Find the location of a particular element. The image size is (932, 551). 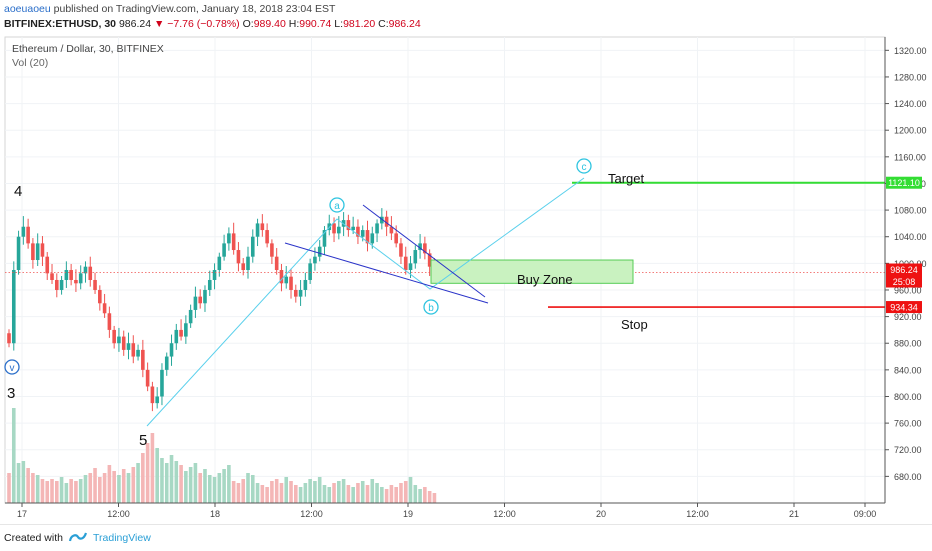

price-change: ▼ −7.76 (−0.78%) is located at coordinates (196, 24).